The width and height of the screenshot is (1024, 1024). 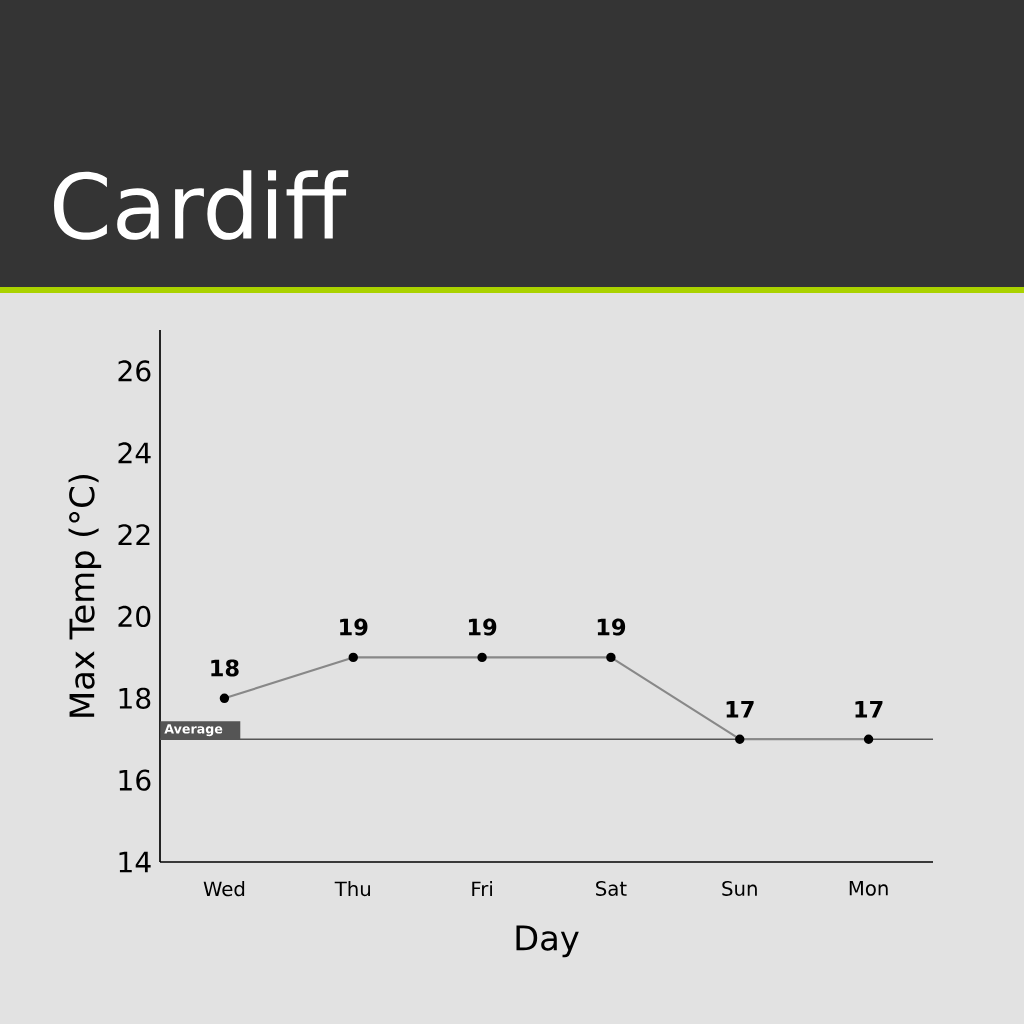 What do you see at coordinates (135, 698) in the screenshot?
I see `y-tick-label: 18` at bounding box center [135, 698].